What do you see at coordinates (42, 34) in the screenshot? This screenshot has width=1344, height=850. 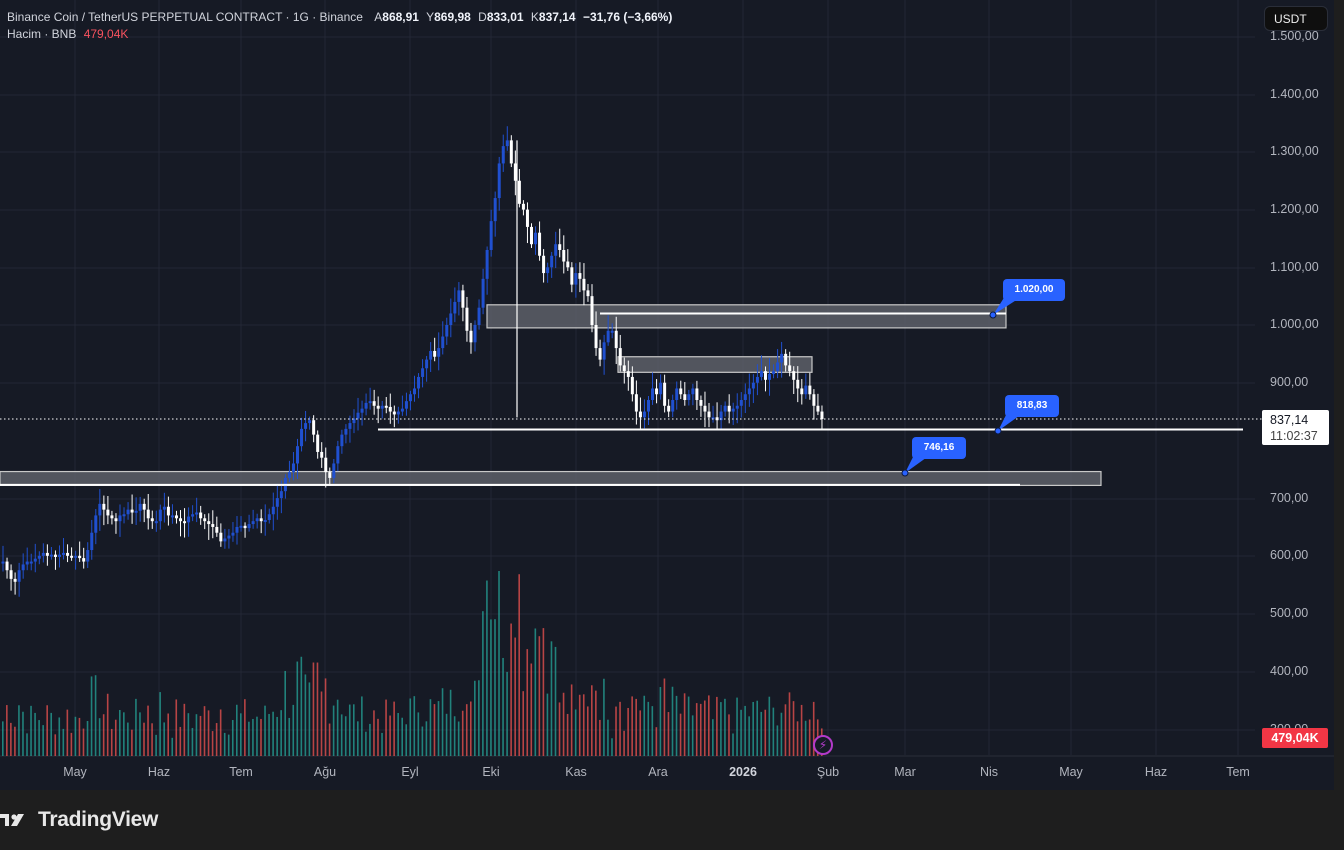 I see `volume-label: Hacim · BNB` at bounding box center [42, 34].